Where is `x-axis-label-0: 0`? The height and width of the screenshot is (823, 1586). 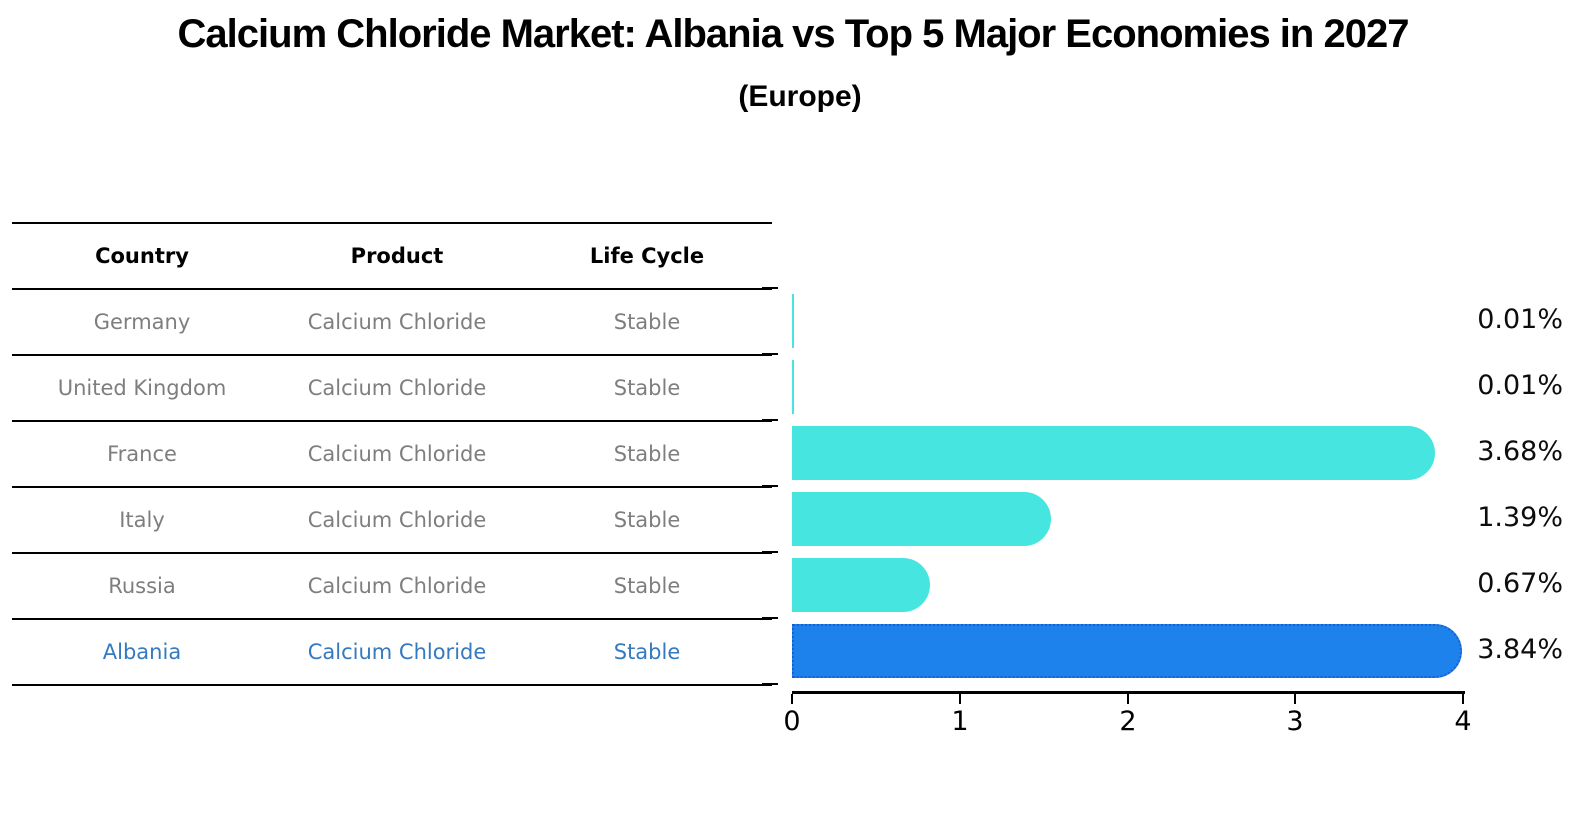
x-axis-label-0: 0 is located at coordinates (792, 721).